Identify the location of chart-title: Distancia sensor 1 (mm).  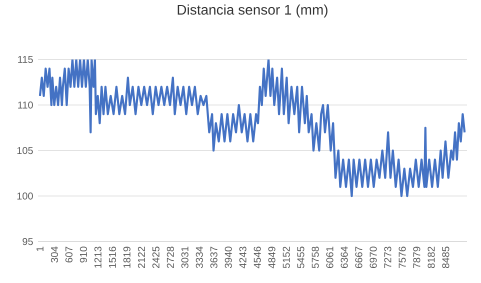
(253, 11).